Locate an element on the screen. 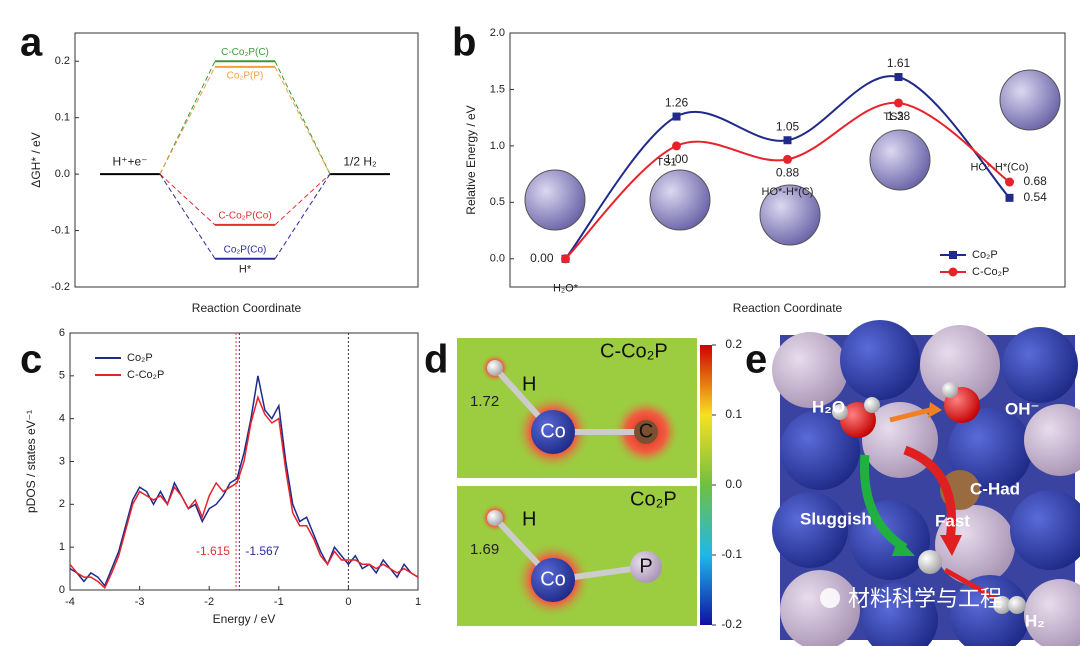 The width and height of the screenshot is (1080, 646). state-label: HO*-H*(Co) is located at coordinates (999, 168).